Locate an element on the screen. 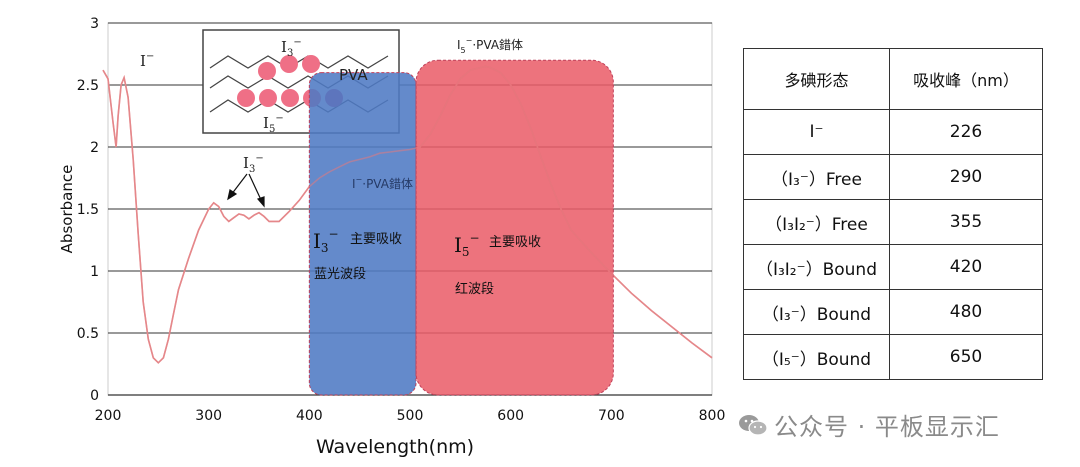 This screenshot has width=1080, height=467. y-tick-label: 1.5 is located at coordinates (88, 210).